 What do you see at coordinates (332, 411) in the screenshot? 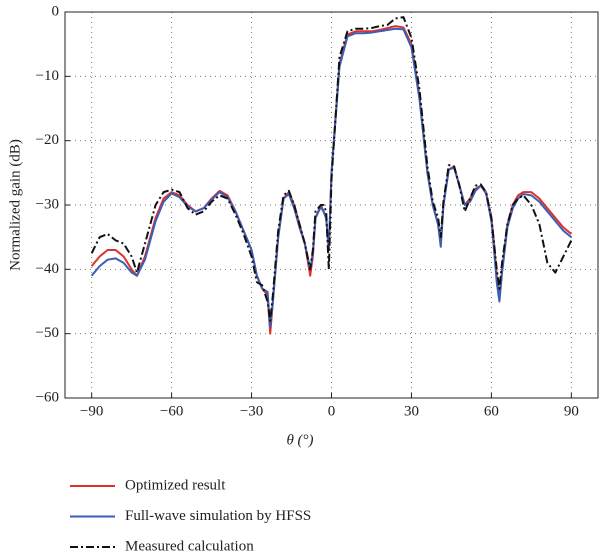
I see `x-tick-label: 0` at bounding box center [332, 411].